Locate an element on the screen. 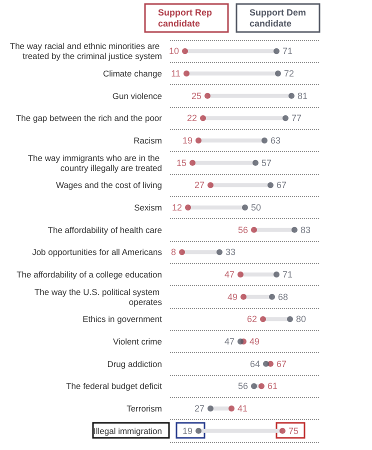 The height and width of the screenshot is (450, 372). data-label: 8 is located at coordinates (173, 252).